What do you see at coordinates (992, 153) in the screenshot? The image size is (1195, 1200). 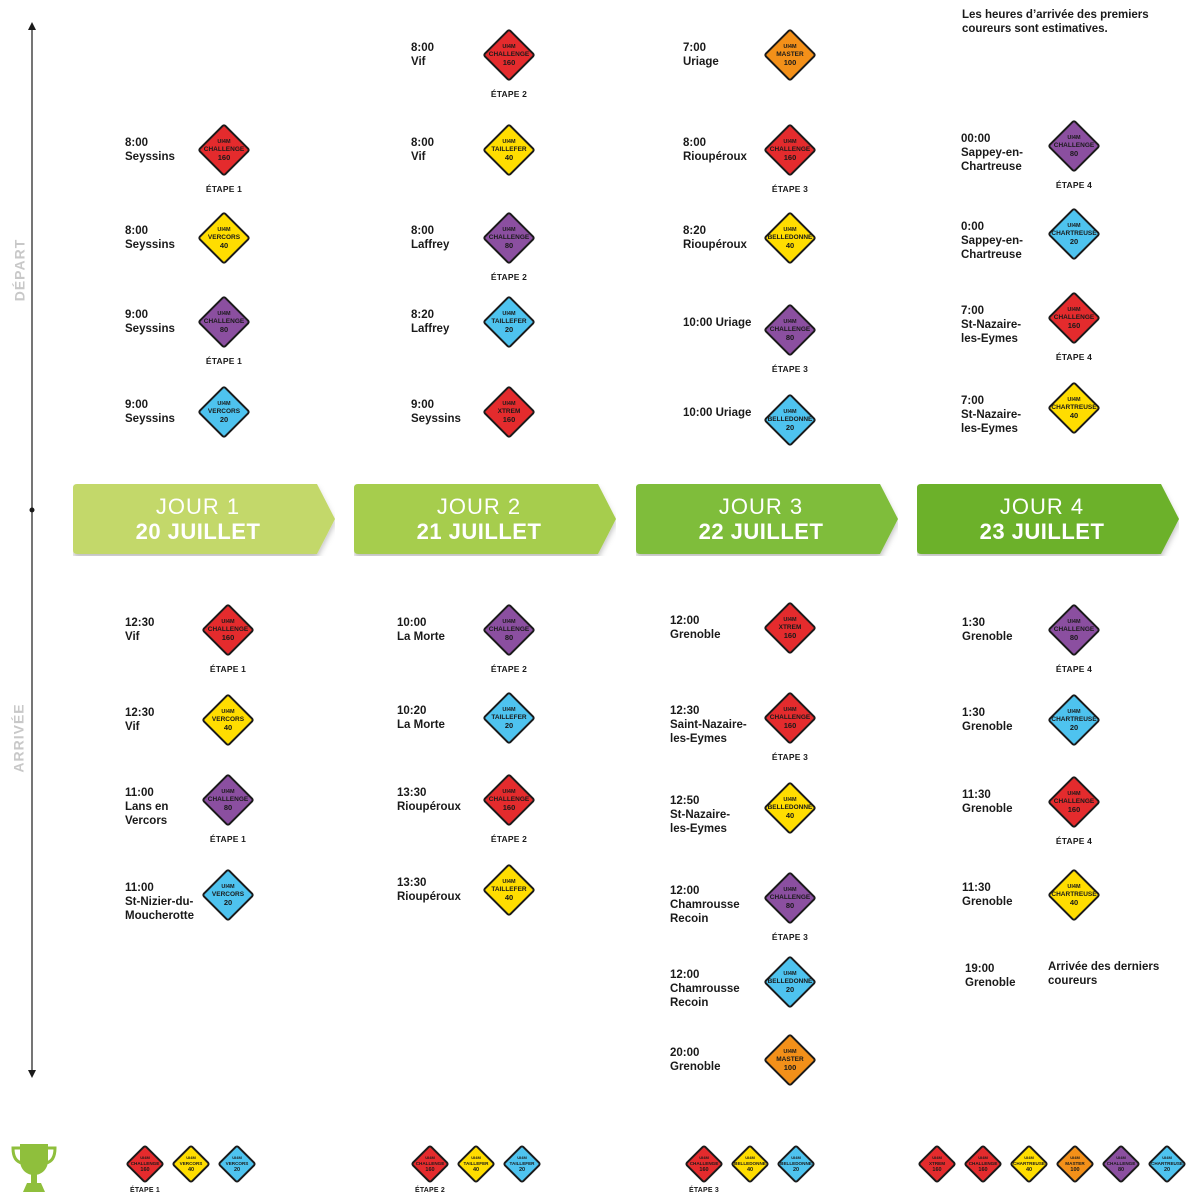 I see `entry-place: Sappey-en-` at bounding box center [992, 153].